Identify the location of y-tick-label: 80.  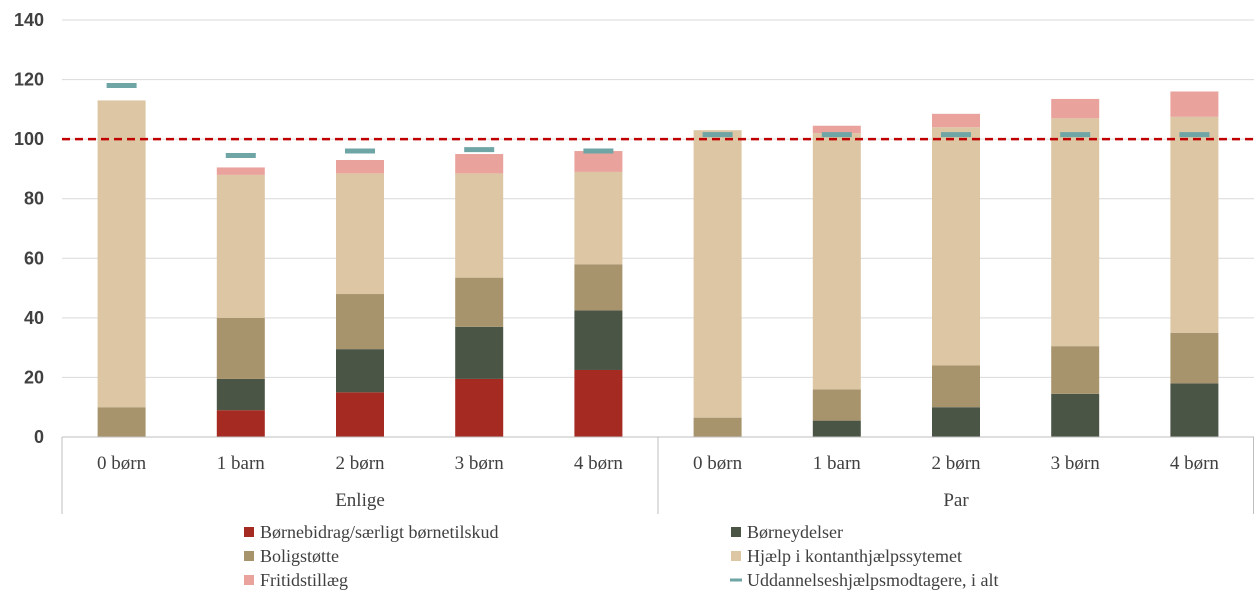
(34, 199).